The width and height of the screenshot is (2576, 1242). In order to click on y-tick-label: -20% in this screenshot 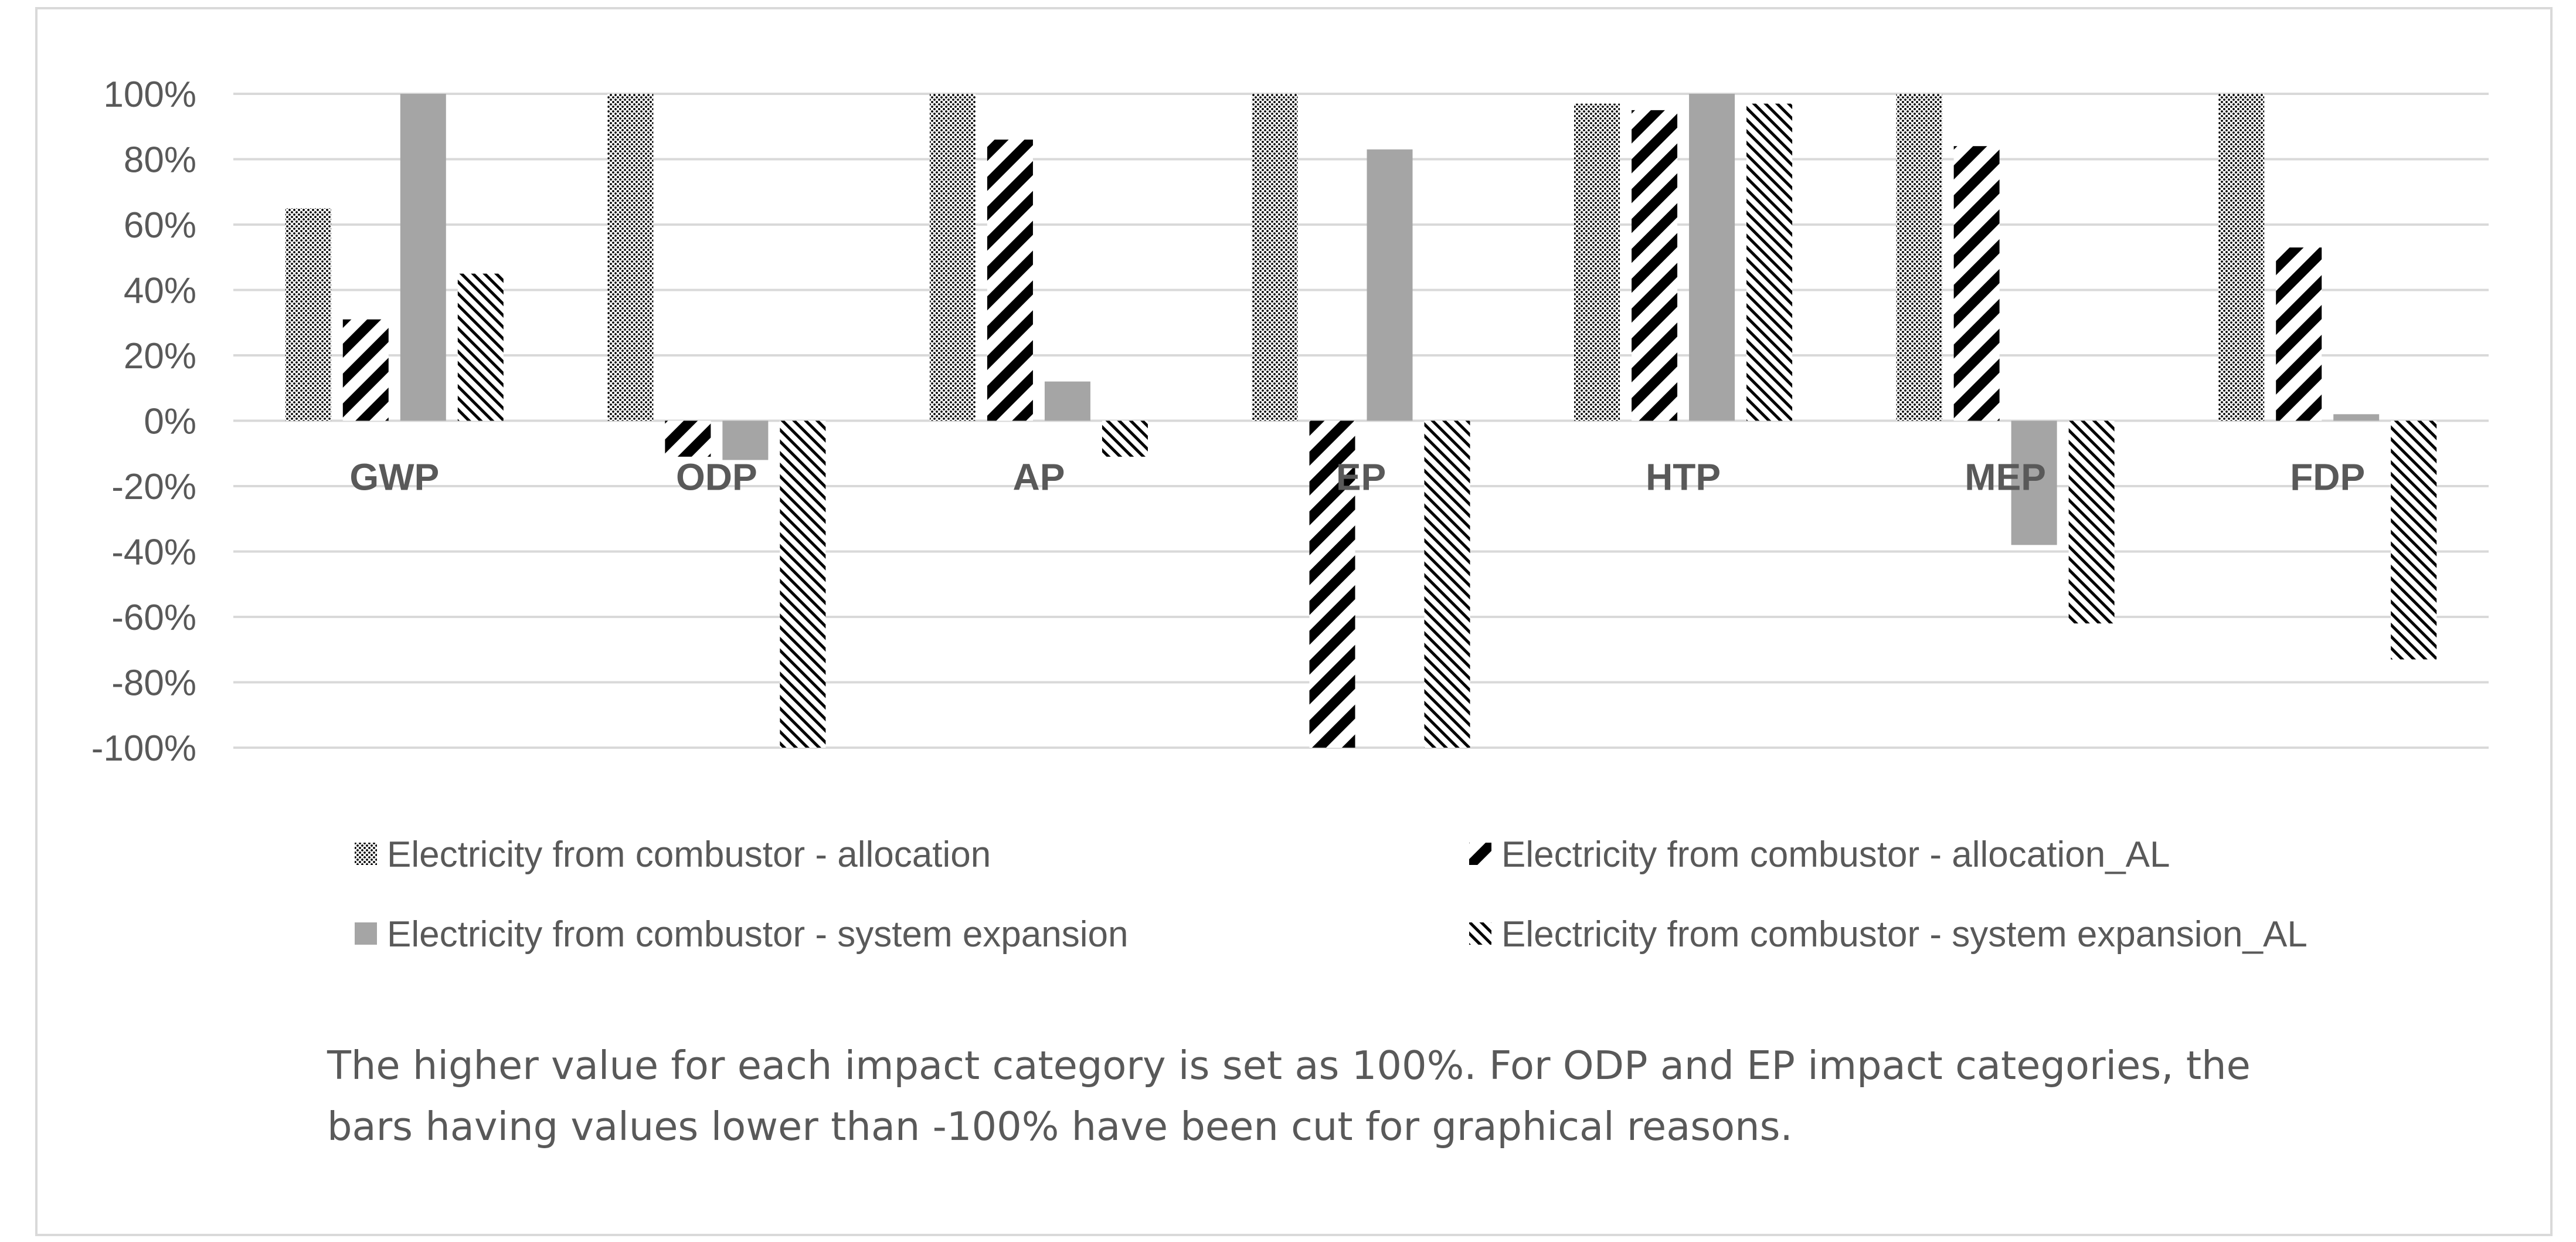, I will do `click(154, 487)`.